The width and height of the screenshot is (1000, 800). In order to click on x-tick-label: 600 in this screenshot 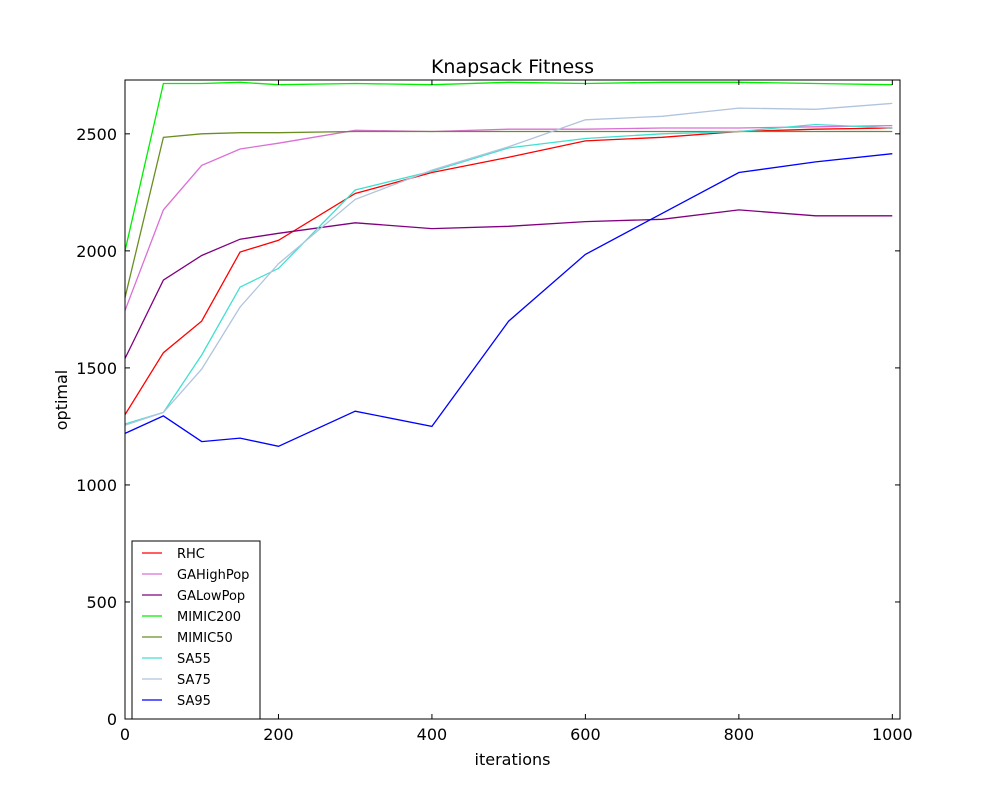, I will do `click(585, 734)`.